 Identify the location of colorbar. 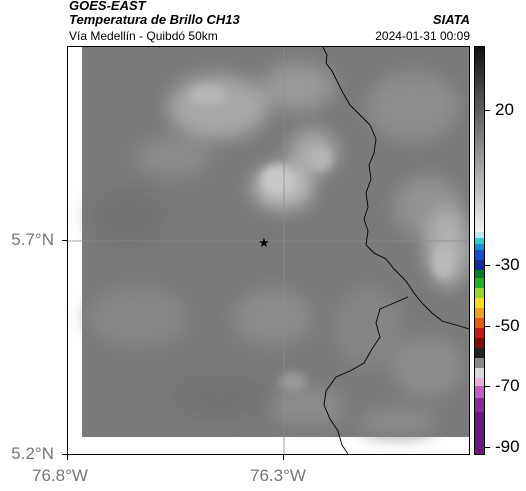
(479, 250).